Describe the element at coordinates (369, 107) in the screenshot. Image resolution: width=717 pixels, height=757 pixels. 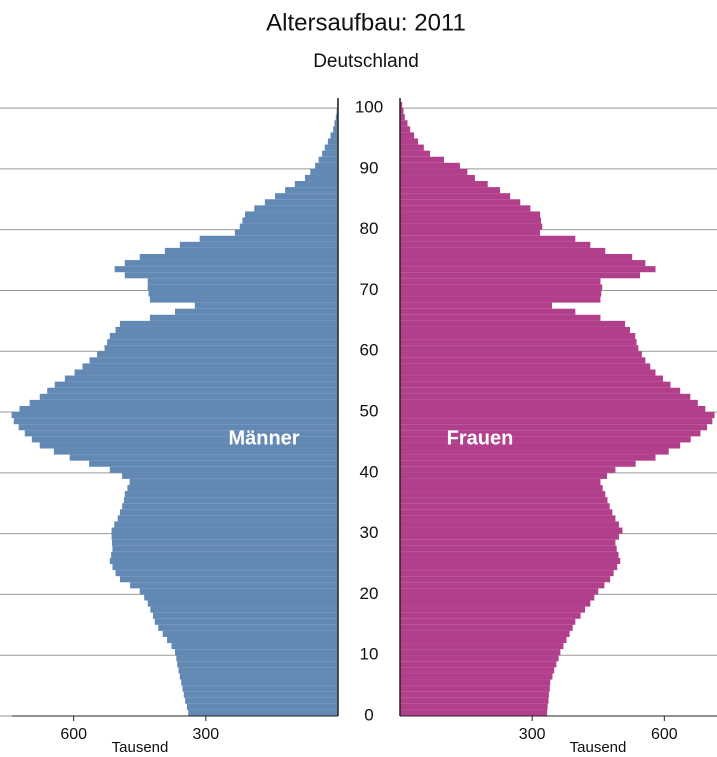
I see `y-tick-label: 100` at that location.